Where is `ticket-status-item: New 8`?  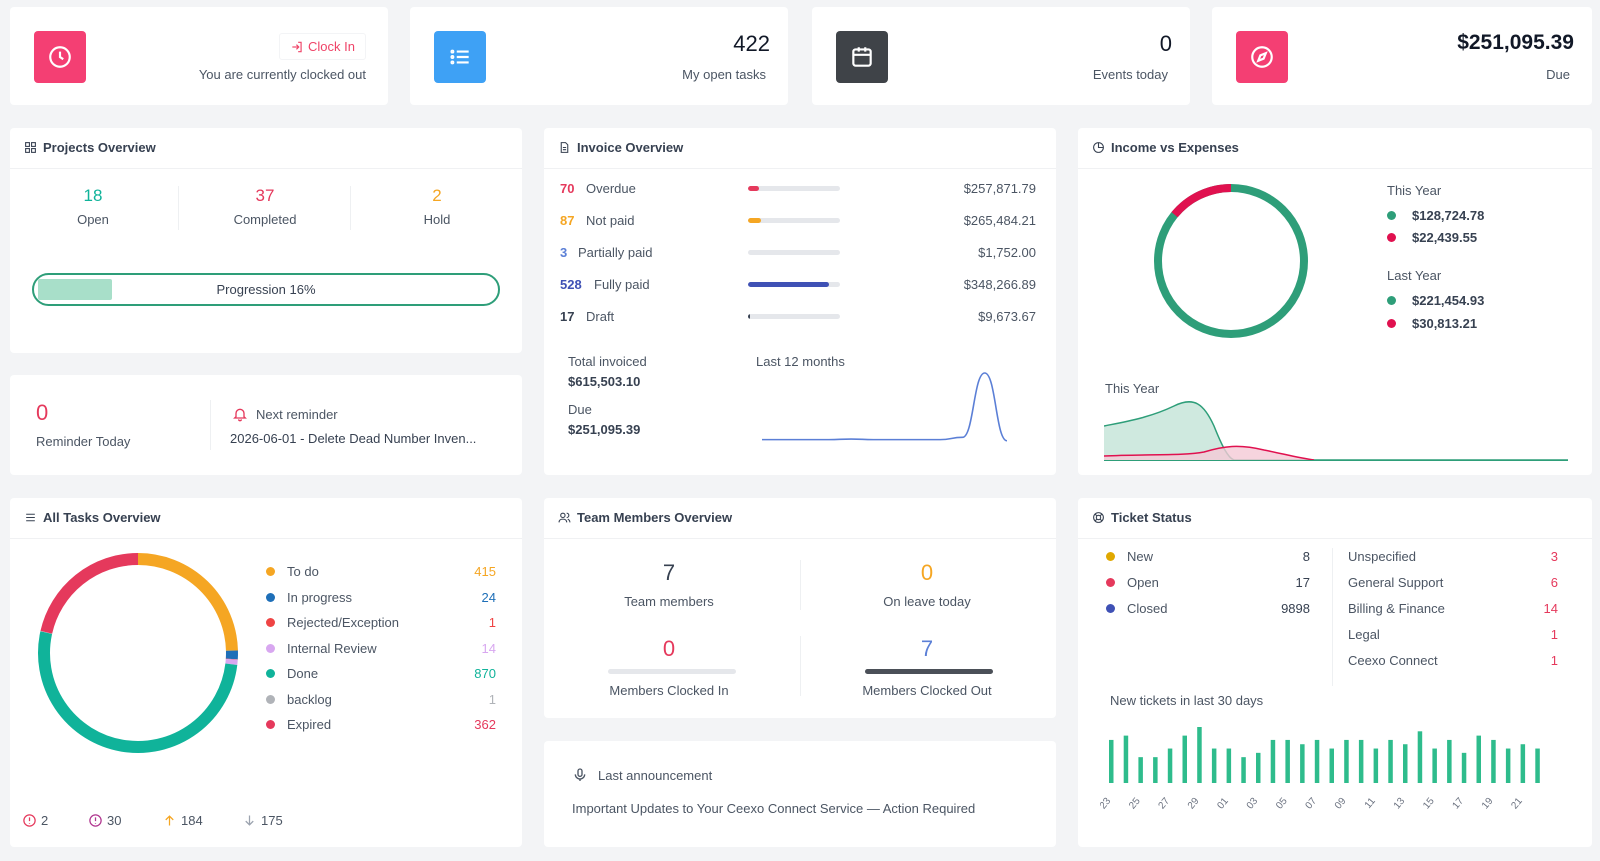 ticket-status-item: New 8 is located at coordinates (1208, 556).